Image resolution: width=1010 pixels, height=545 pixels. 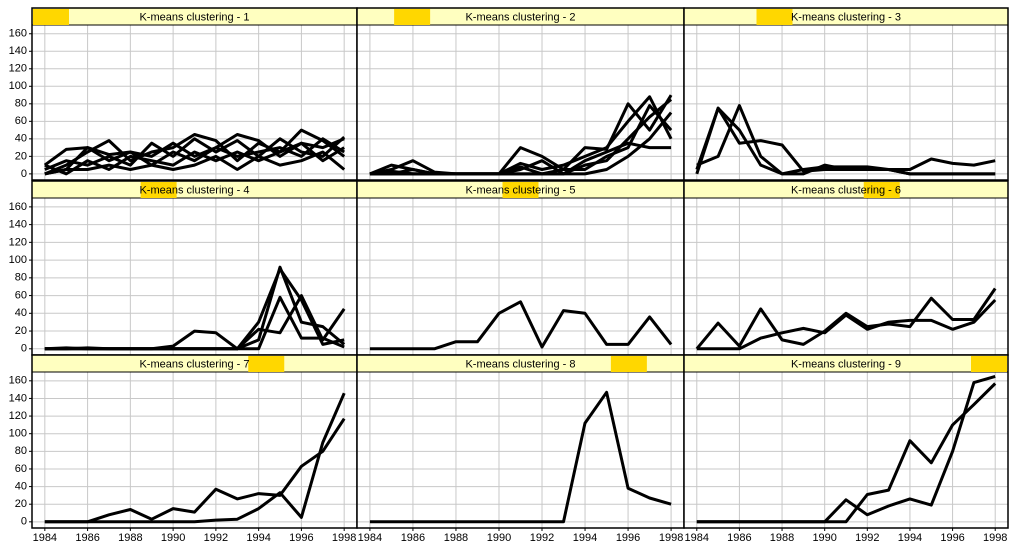 I want to click on panel-title: K-means clustering - 4, so click(x=194, y=190).